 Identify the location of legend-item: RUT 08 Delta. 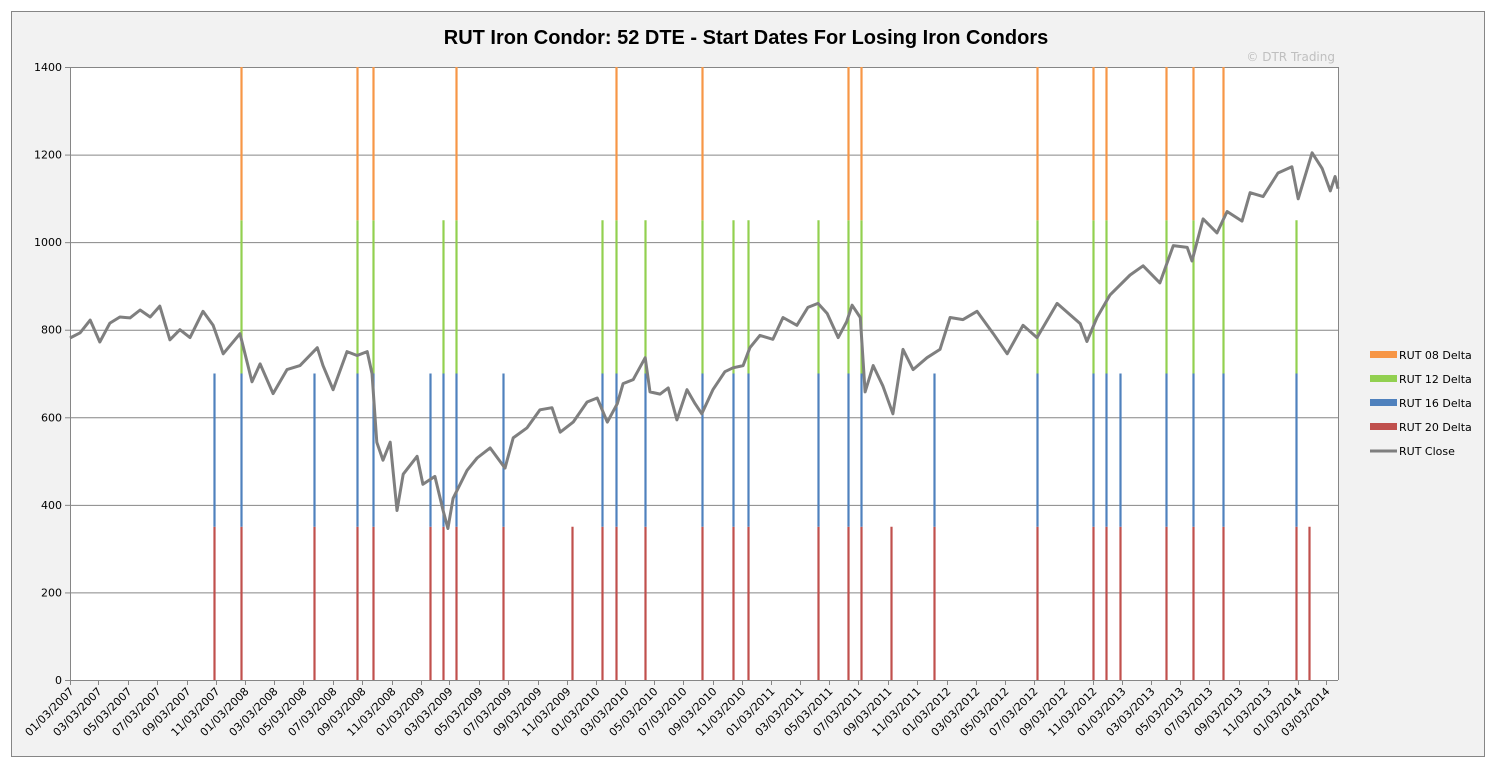
(1421, 355).